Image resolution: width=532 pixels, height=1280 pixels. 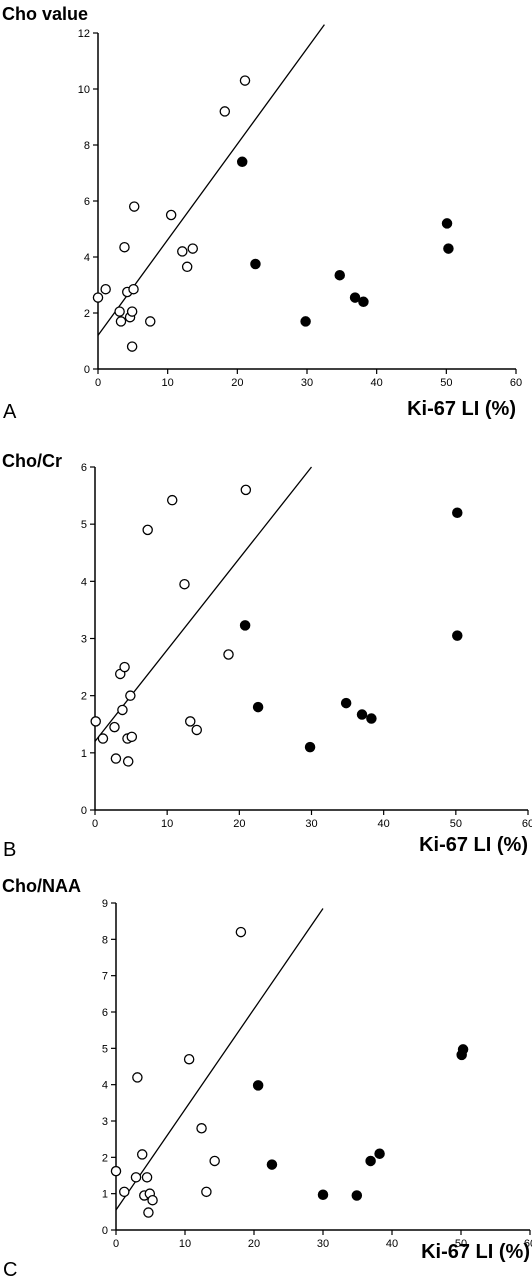 What do you see at coordinates (105, 940) in the screenshot?
I see `panel-c-y-tick-label: 8` at bounding box center [105, 940].